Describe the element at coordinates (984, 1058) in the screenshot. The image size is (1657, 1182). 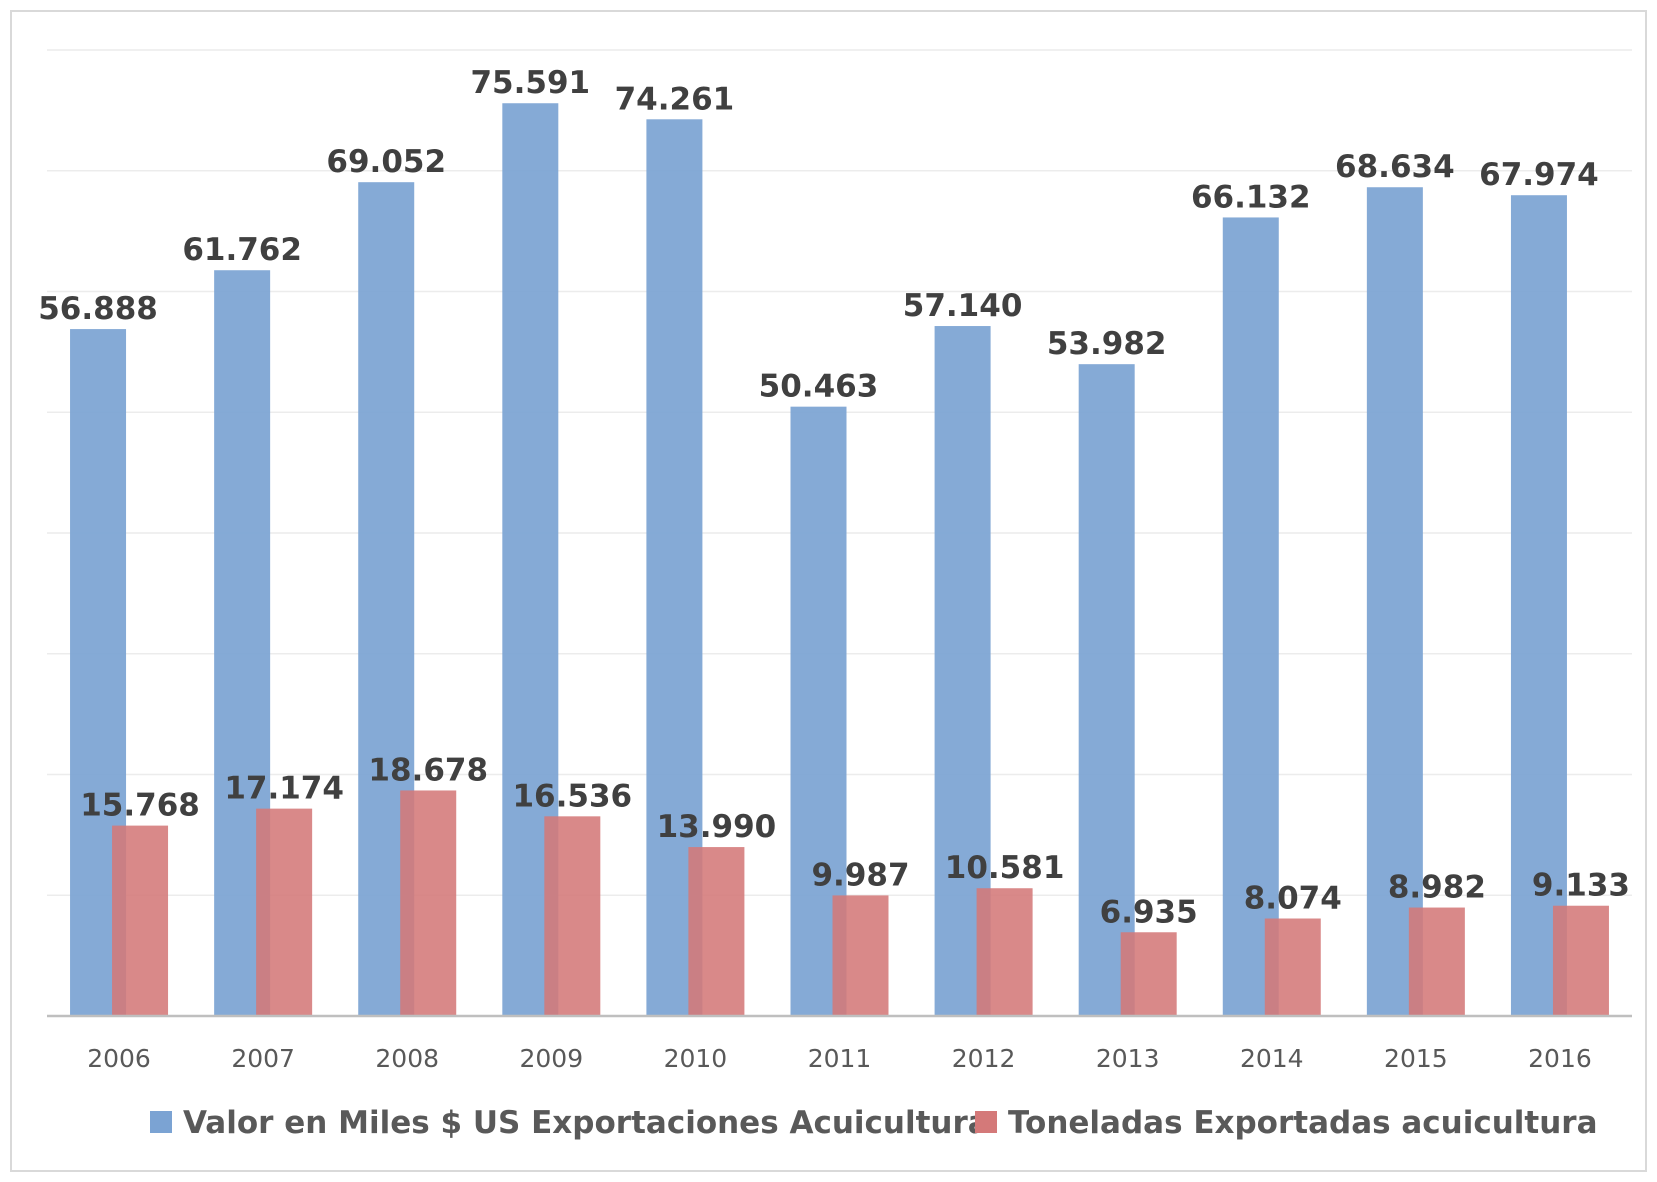
I see `x-tick-label-2012: 2012` at that location.